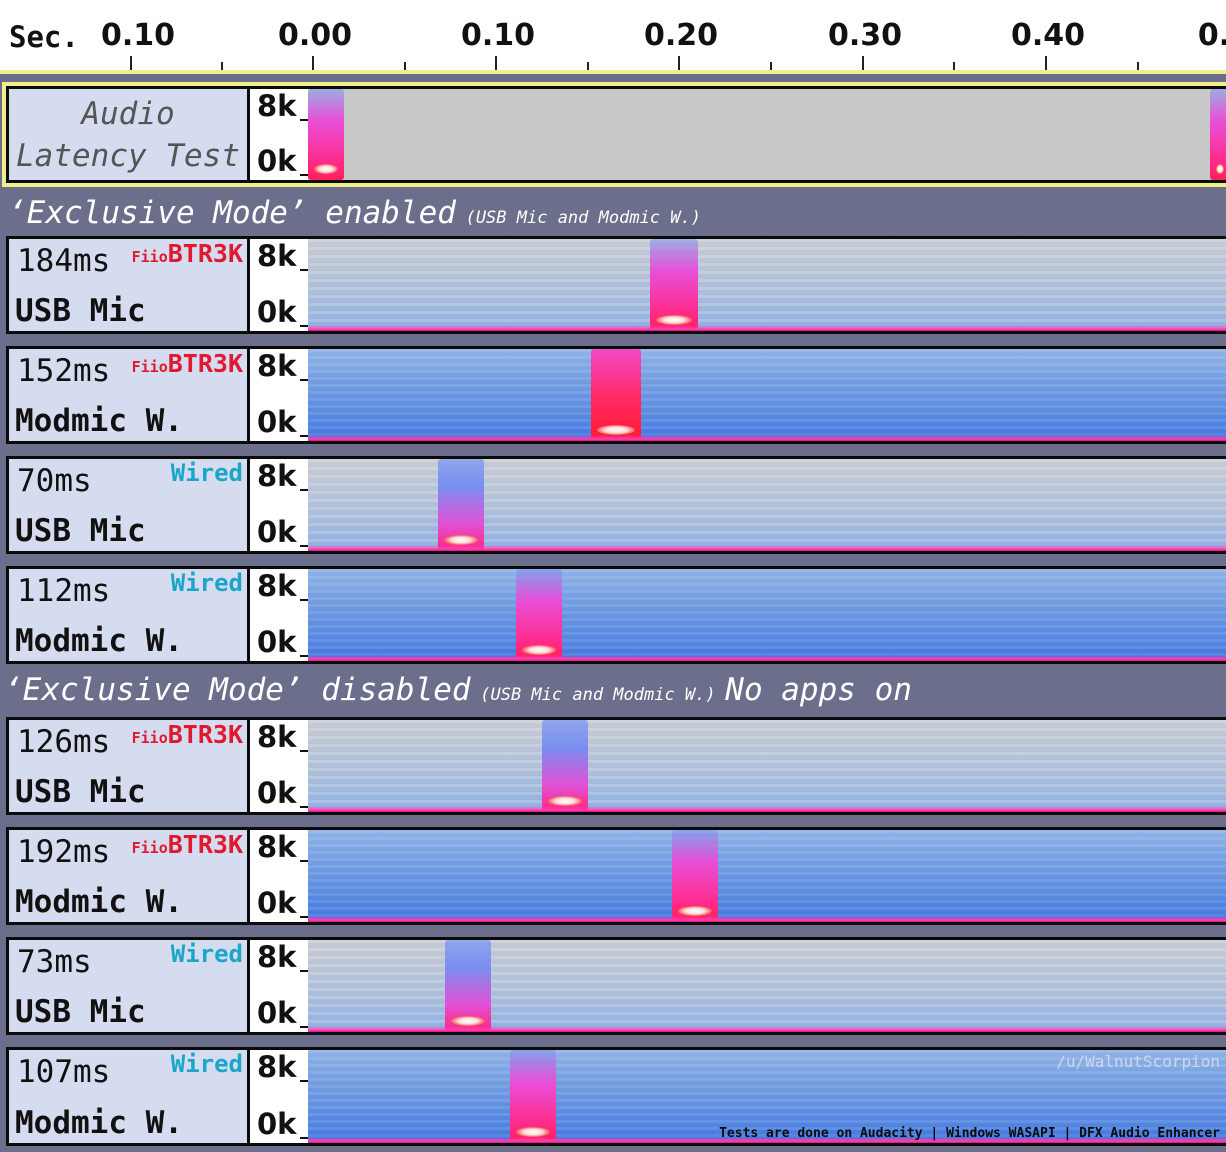 This screenshot has height=1152, width=1226. Describe the element at coordinates (315, 35) in the screenshot. I see `ruler-tick-label: 0.00` at that location.